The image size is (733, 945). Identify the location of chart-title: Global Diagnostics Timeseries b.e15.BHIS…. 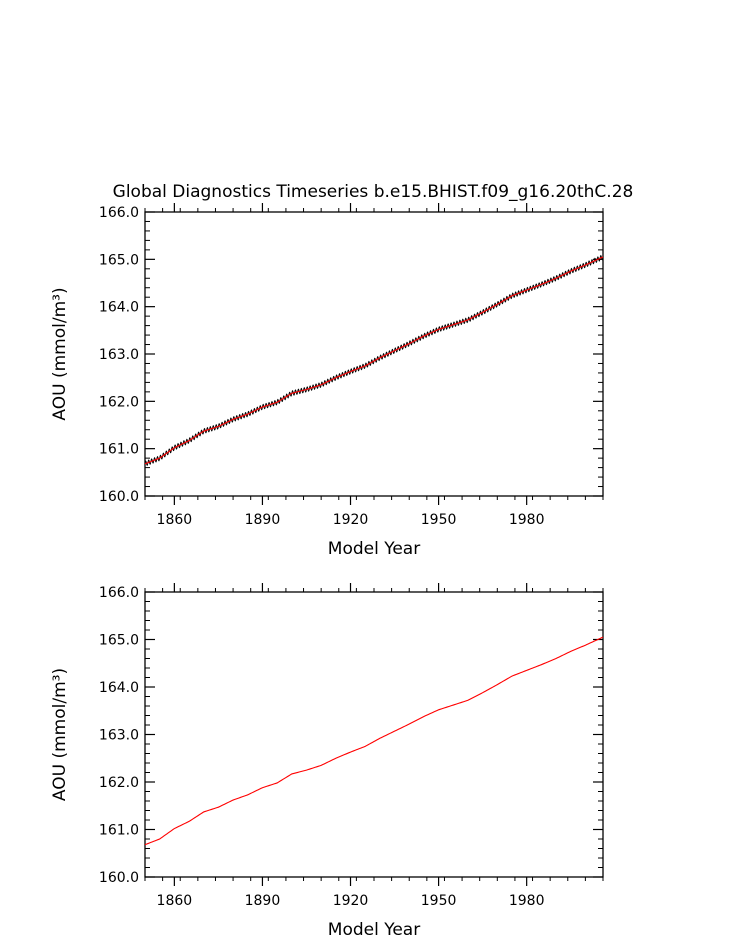
(373, 192).